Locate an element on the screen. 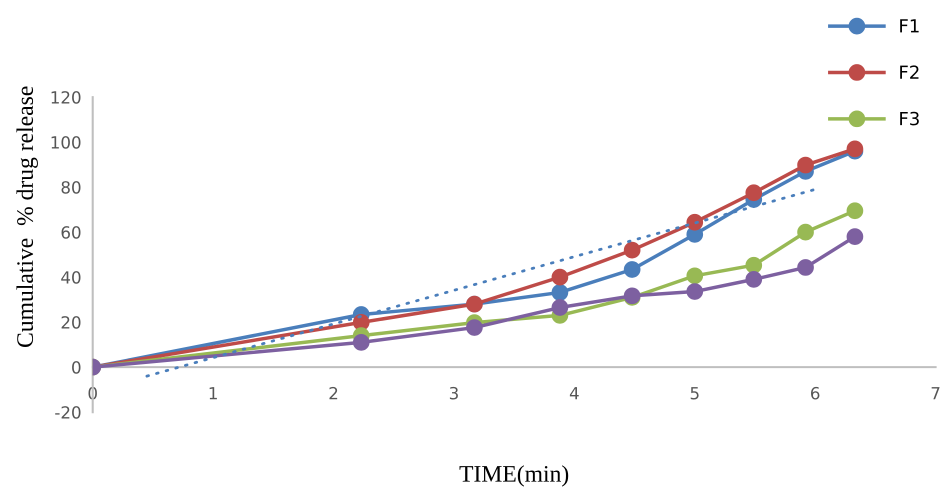 This screenshot has height=493, width=946. y-tick-label: 60 is located at coordinates (71, 232).